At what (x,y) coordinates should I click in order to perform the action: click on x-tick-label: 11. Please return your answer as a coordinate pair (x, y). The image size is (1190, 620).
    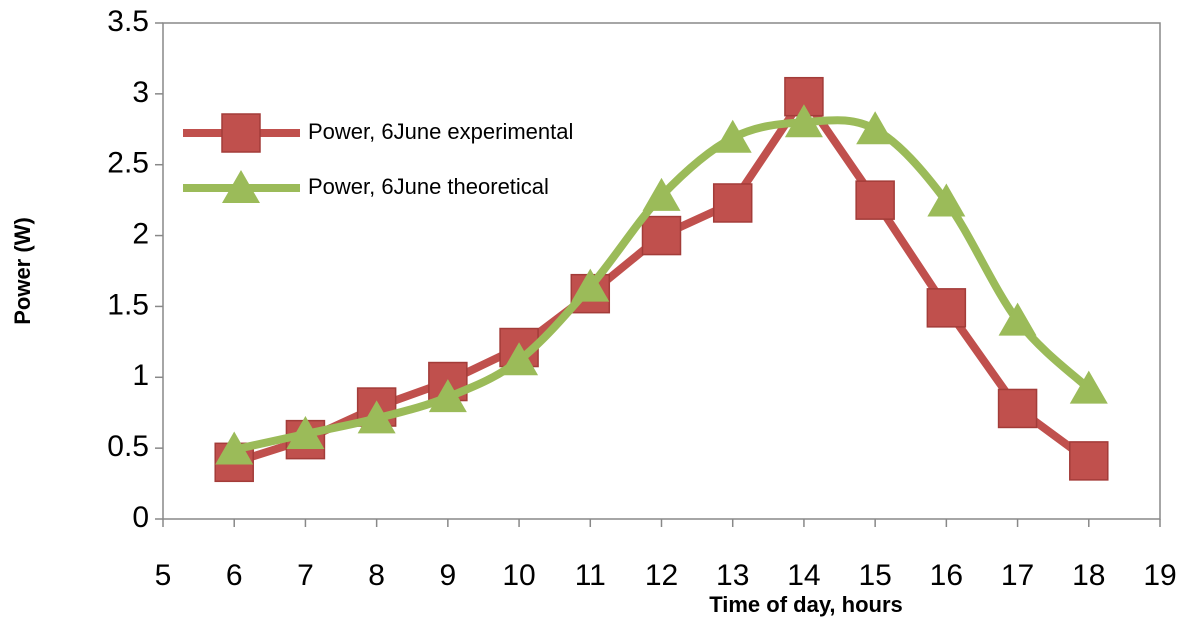
    Looking at the image, I should click on (590, 575).